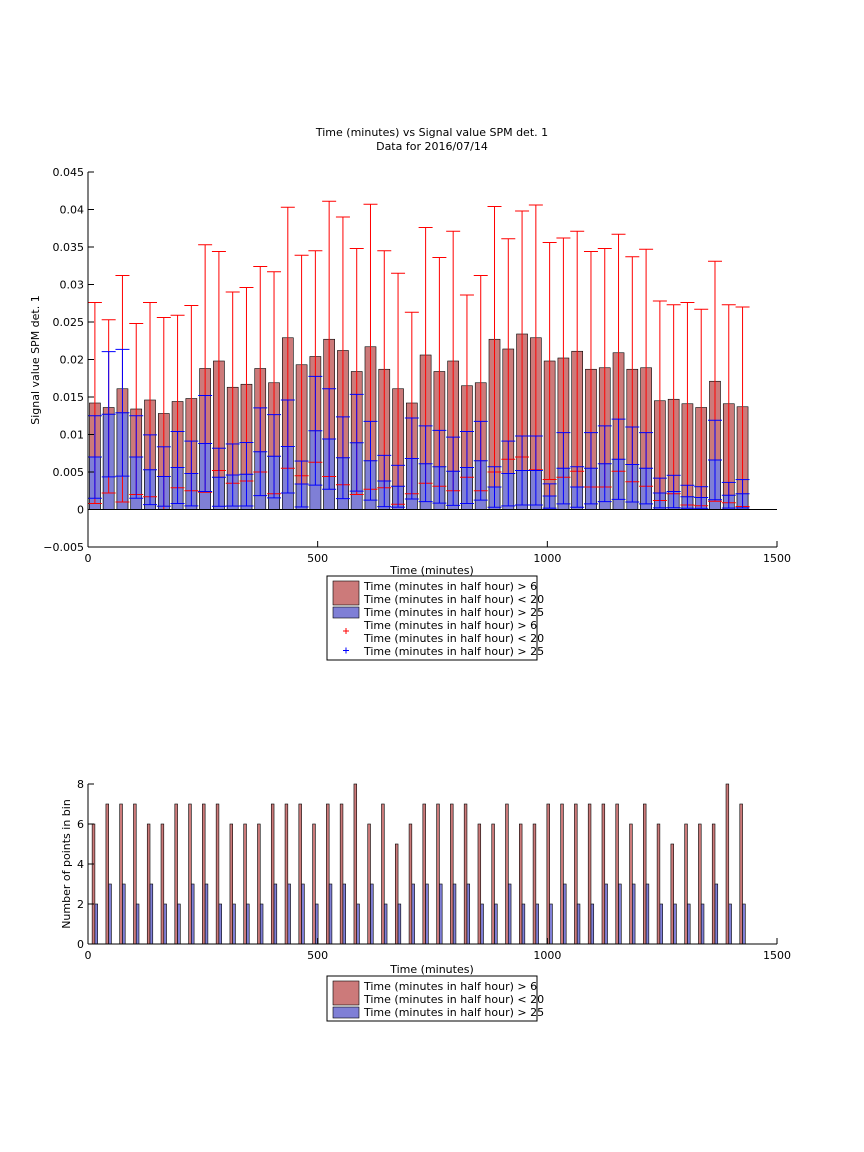 The height and width of the screenshot is (1152, 864). Describe the element at coordinates (72, 210) in the screenshot. I see `y-tick-label: 0.04` at that location.